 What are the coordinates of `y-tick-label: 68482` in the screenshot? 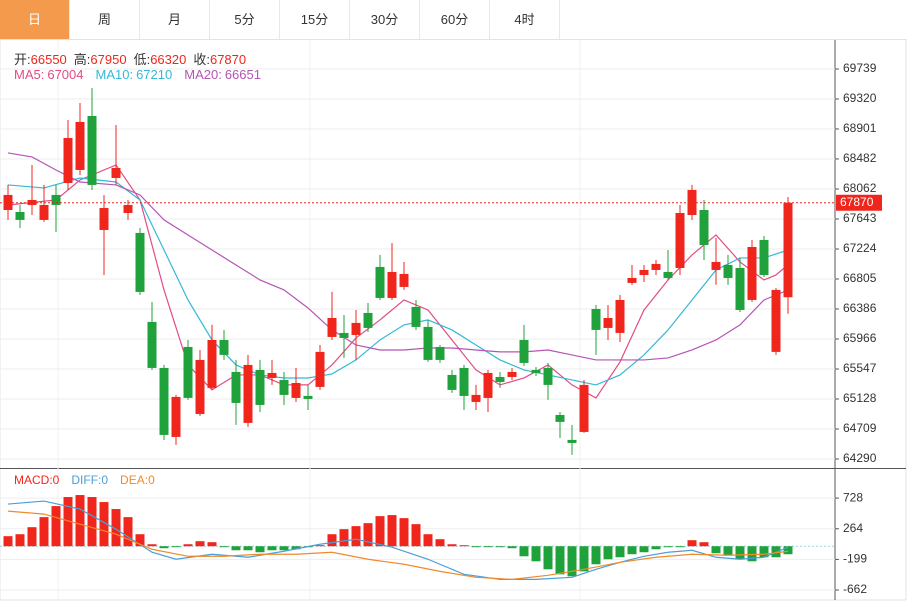 It's located at (860, 158).